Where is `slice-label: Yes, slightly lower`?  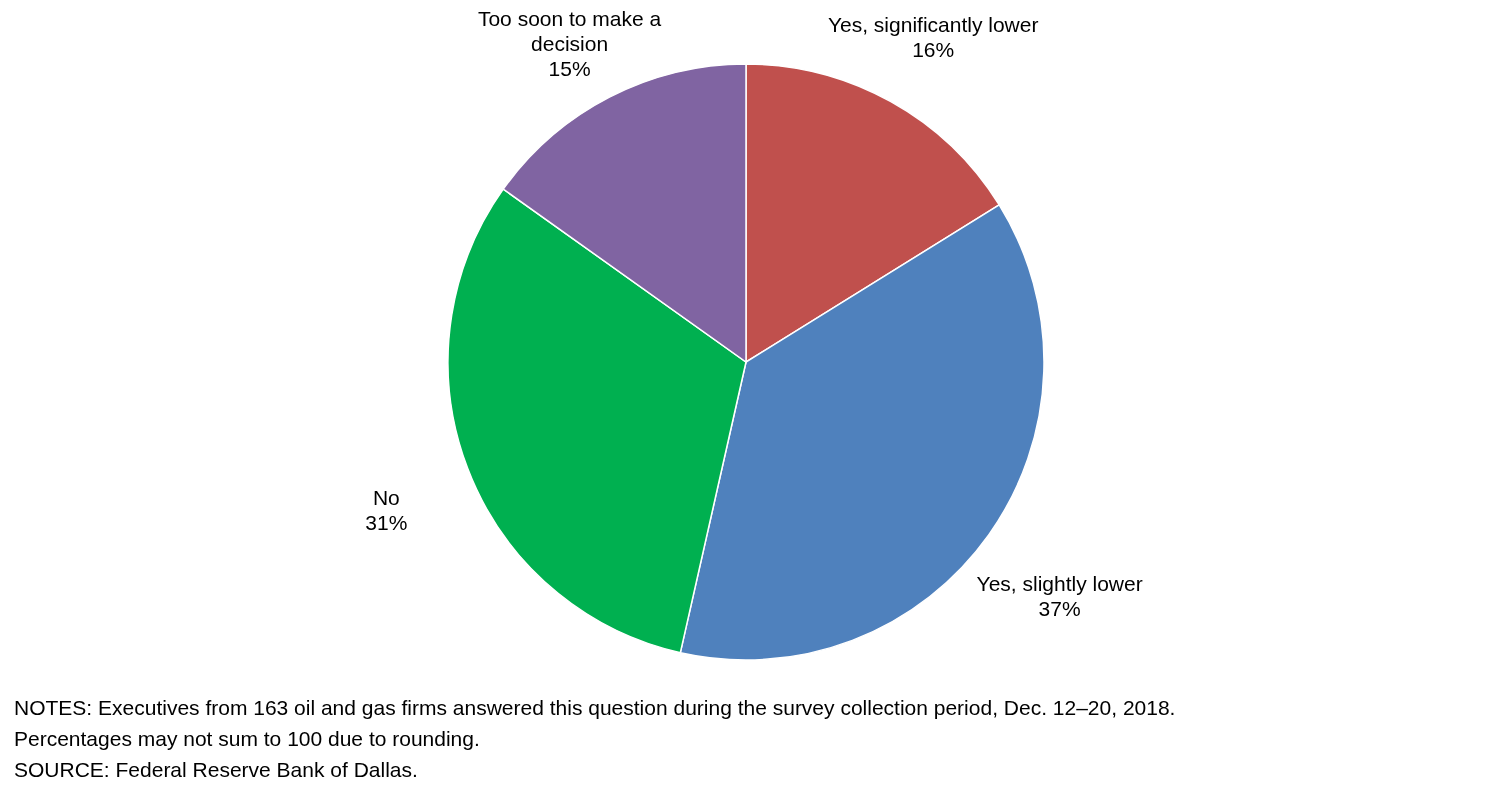 slice-label: Yes, slightly lower is located at coordinates (1059, 584).